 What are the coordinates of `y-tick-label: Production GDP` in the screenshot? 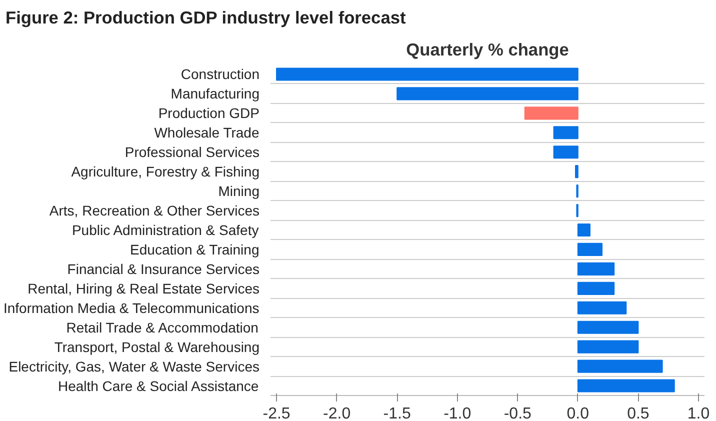 It's located at (209, 113).